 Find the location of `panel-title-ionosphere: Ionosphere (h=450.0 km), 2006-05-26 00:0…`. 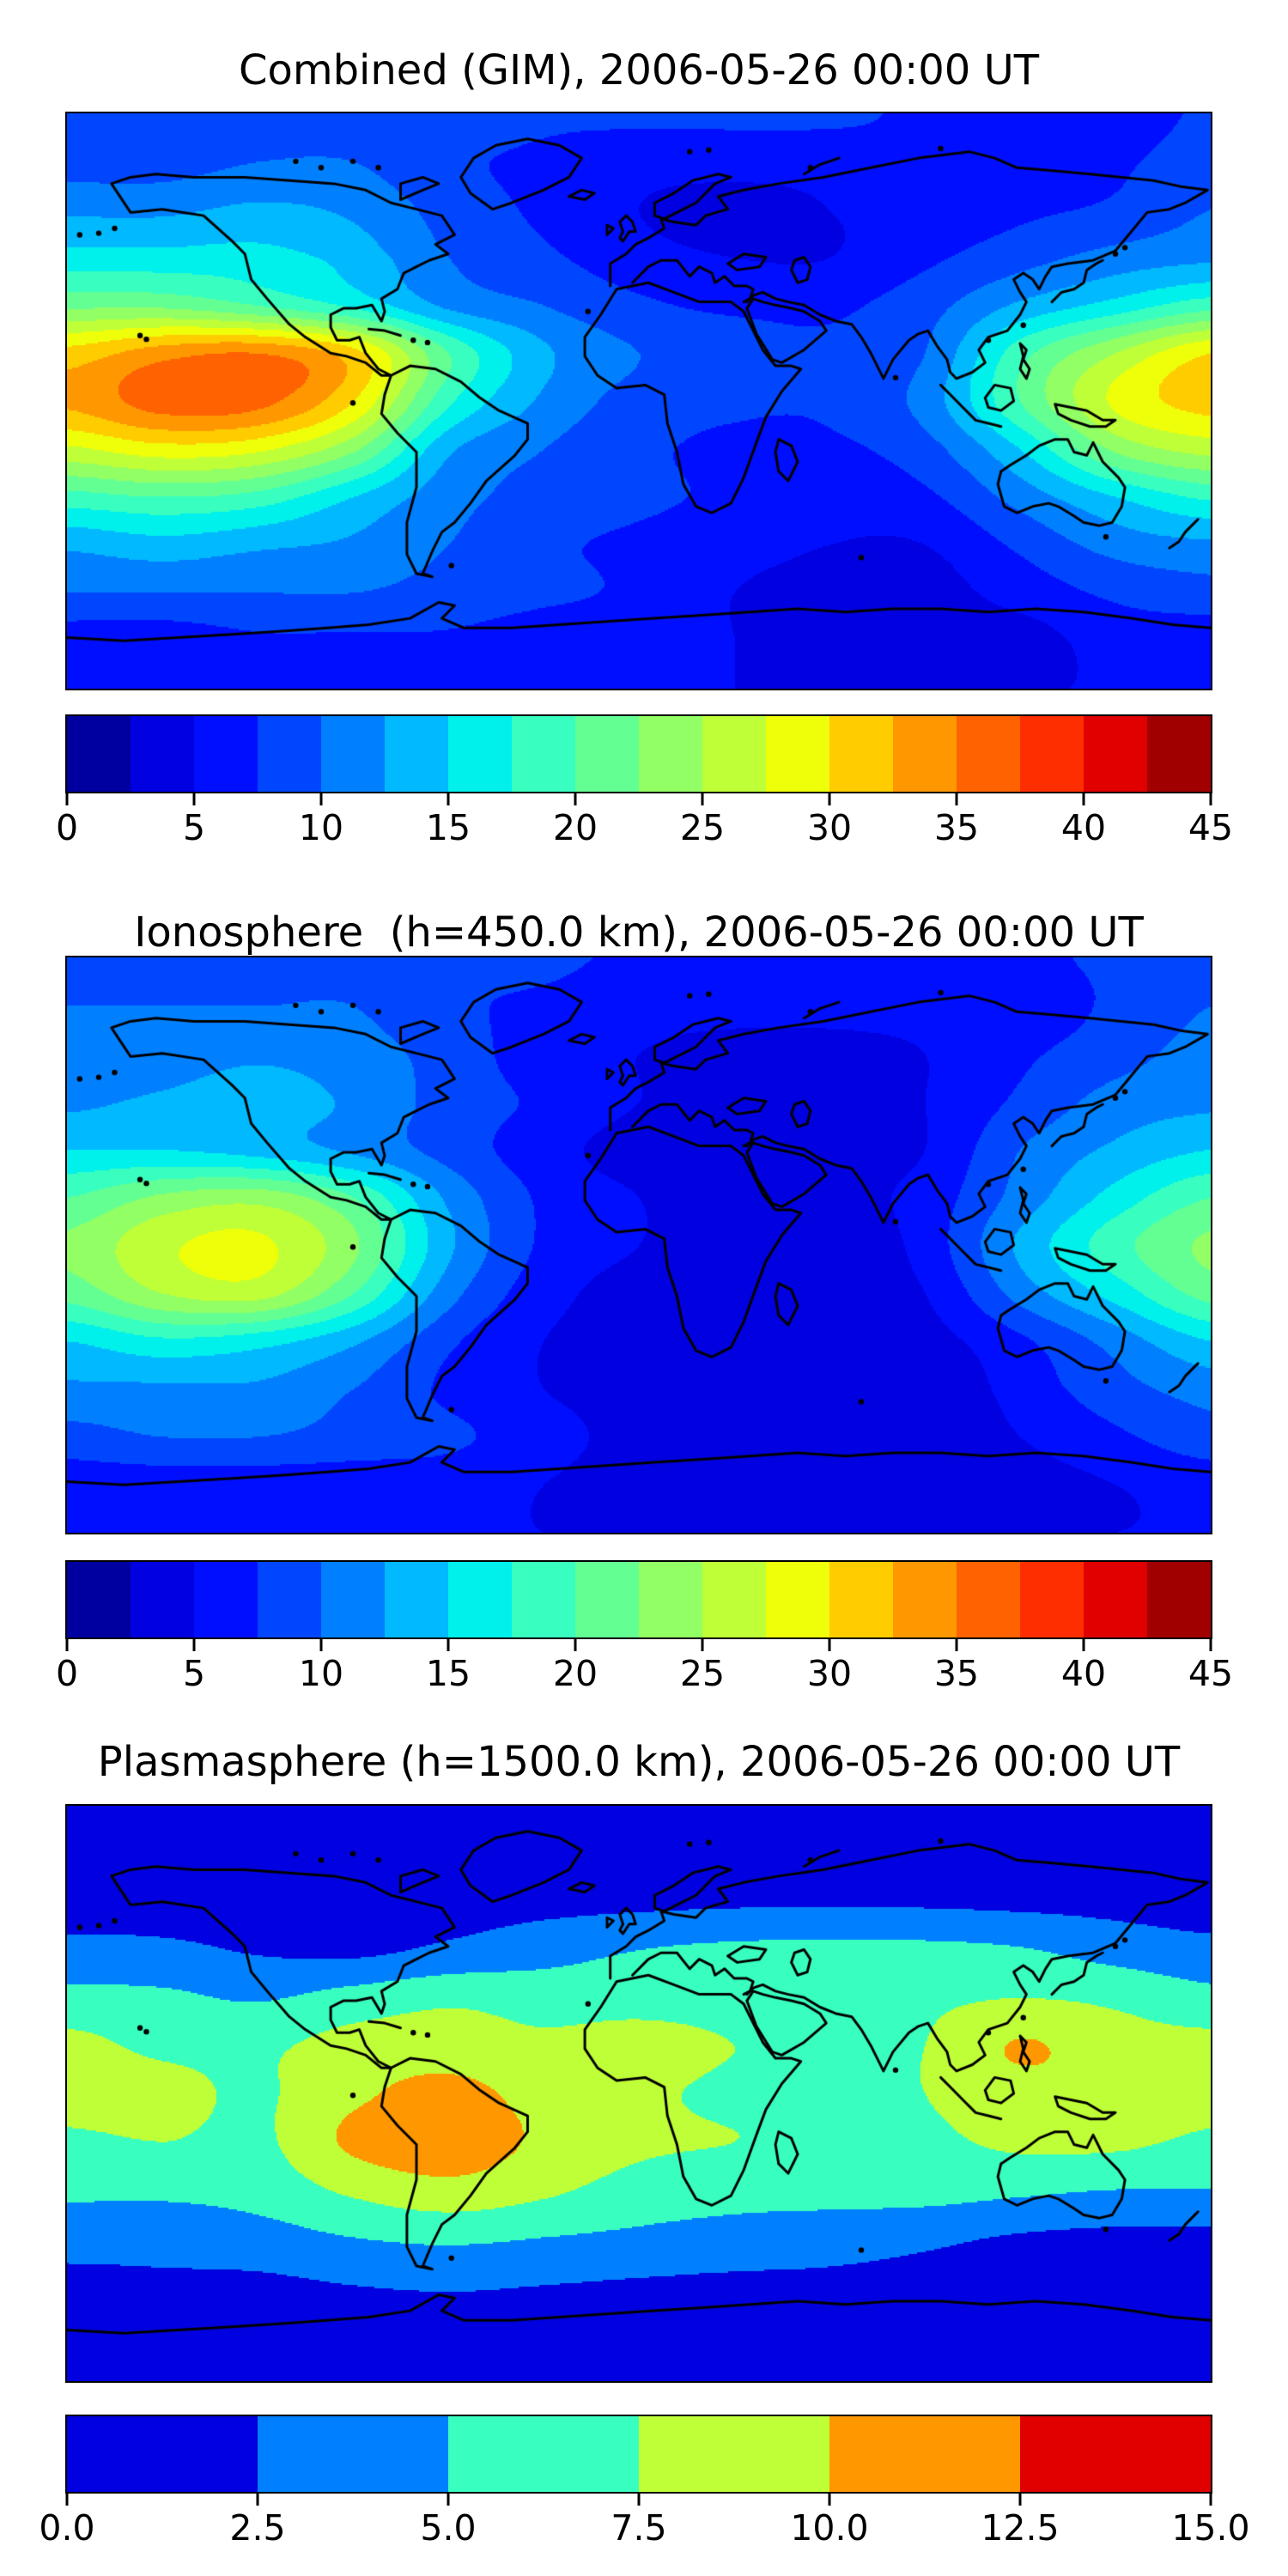

panel-title-ionosphere: Ionosphere (h=450.0 km), 2006-05-26 00:0… is located at coordinates (639, 932).